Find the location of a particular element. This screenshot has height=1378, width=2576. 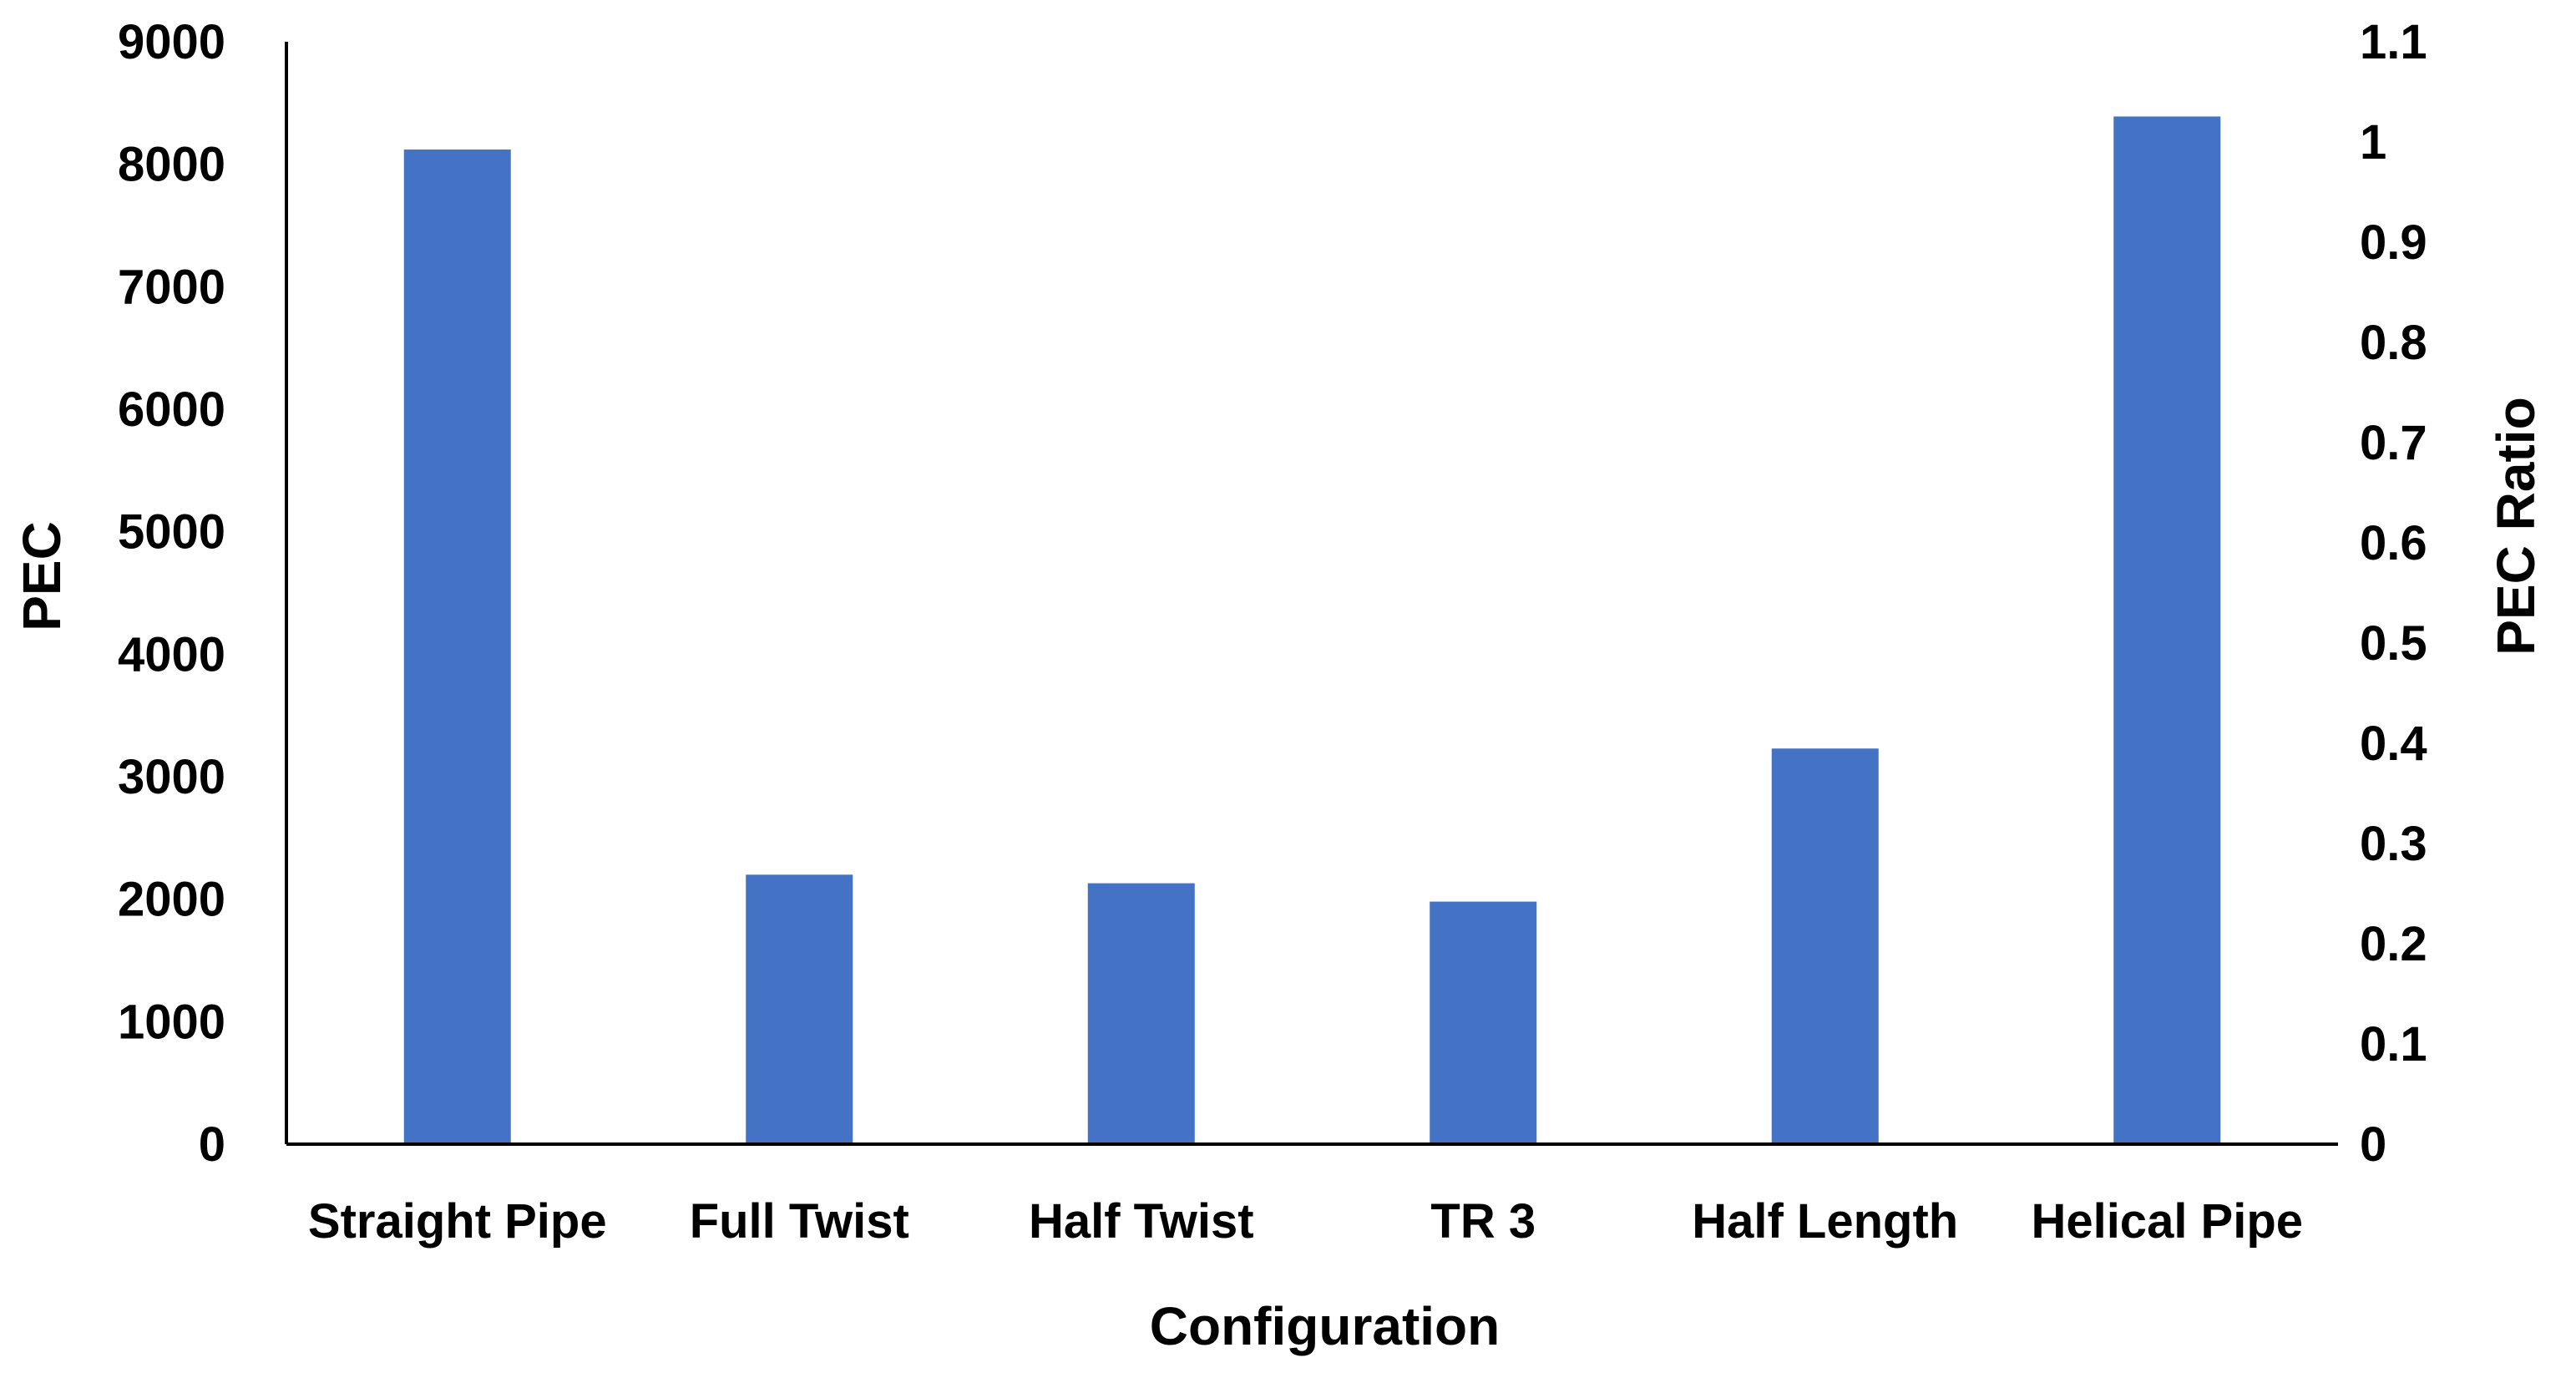

y2-tick-label: 0.3 is located at coordinates (2393, 844).